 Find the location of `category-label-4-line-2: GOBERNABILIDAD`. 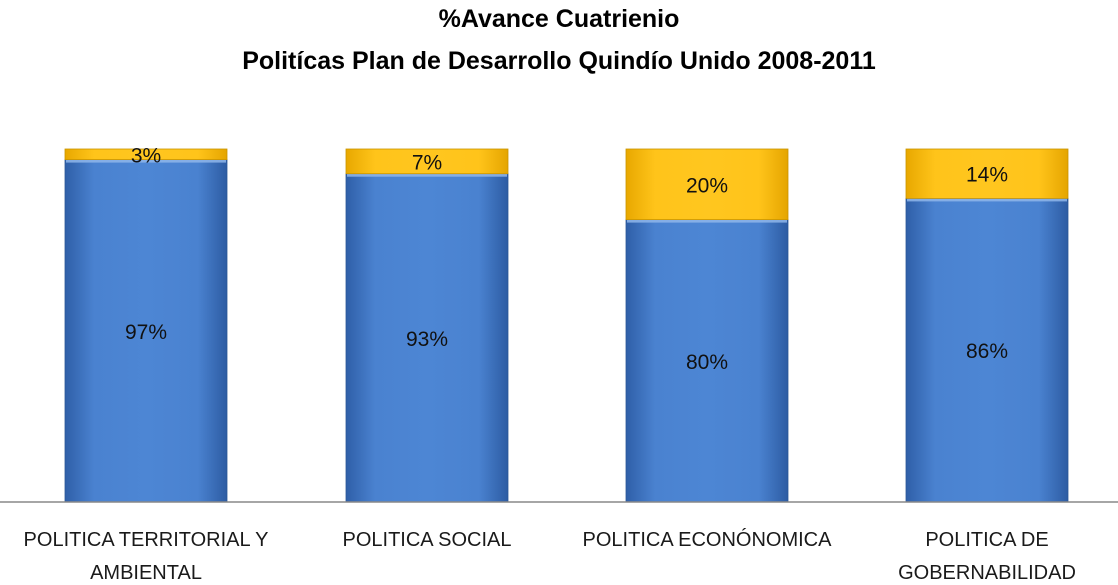

category-label-4-line-2: GOBERNABILIDAD is located at coordinates (987, 573).